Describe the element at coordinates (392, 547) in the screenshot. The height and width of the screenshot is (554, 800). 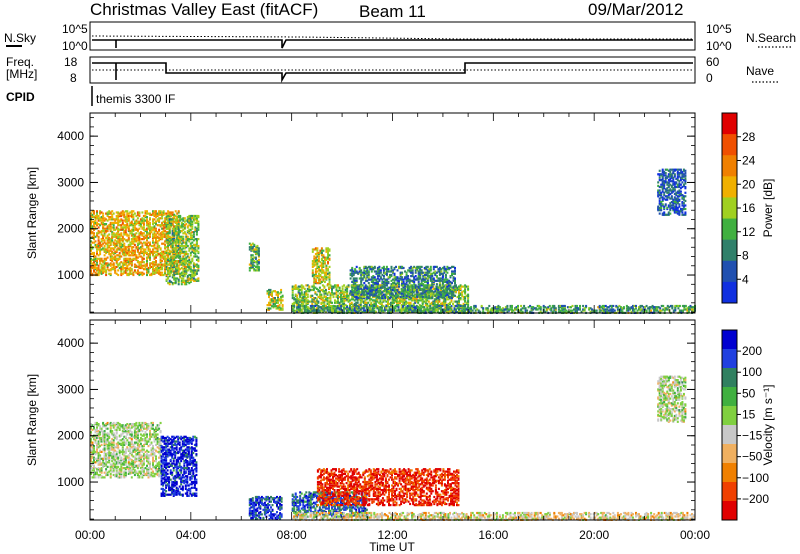
I see `x-axis-label: Time UT` at that location.